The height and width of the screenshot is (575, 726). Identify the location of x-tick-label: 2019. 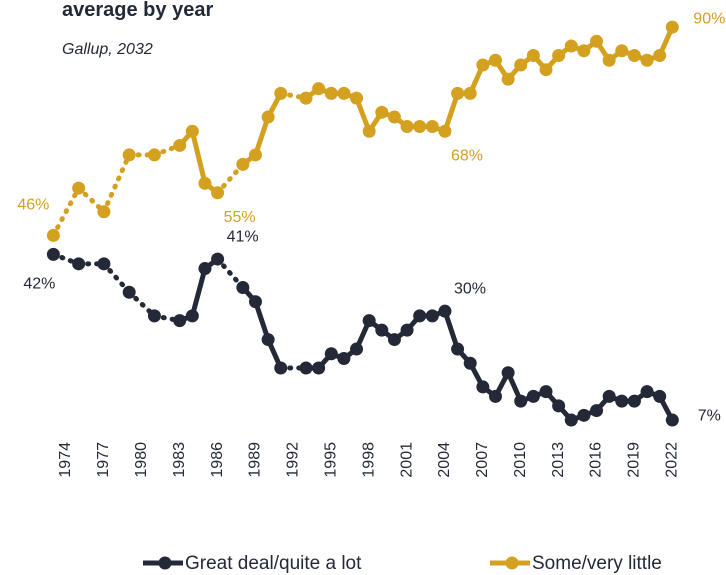
(634, 460).